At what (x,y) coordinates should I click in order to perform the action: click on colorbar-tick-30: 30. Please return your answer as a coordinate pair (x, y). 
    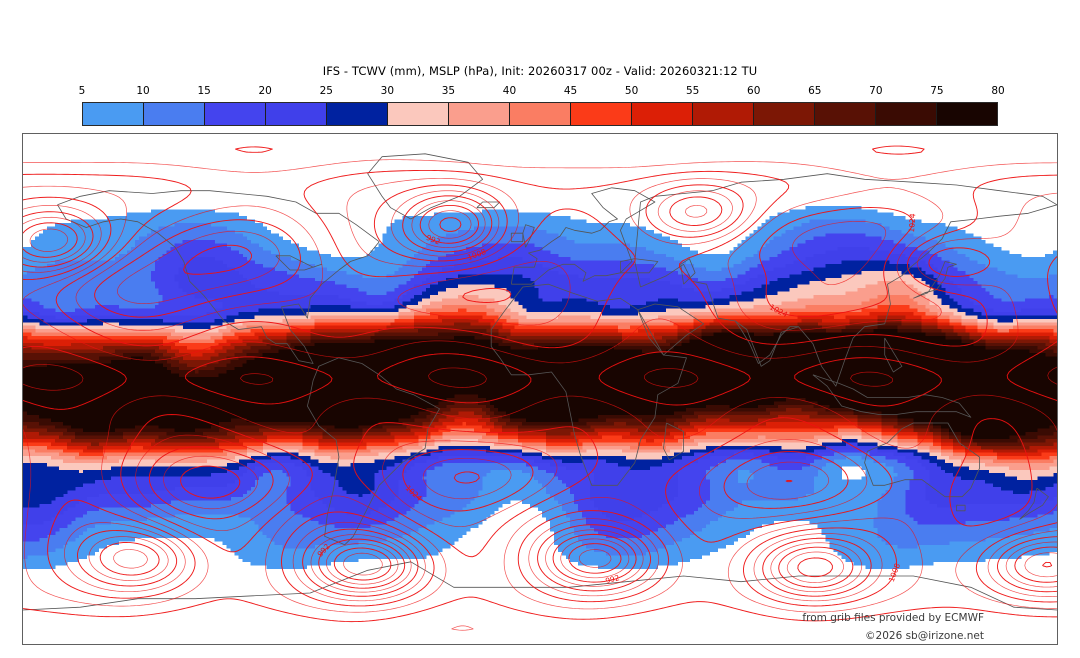
    Looking at the image, I should click on (387, 91).